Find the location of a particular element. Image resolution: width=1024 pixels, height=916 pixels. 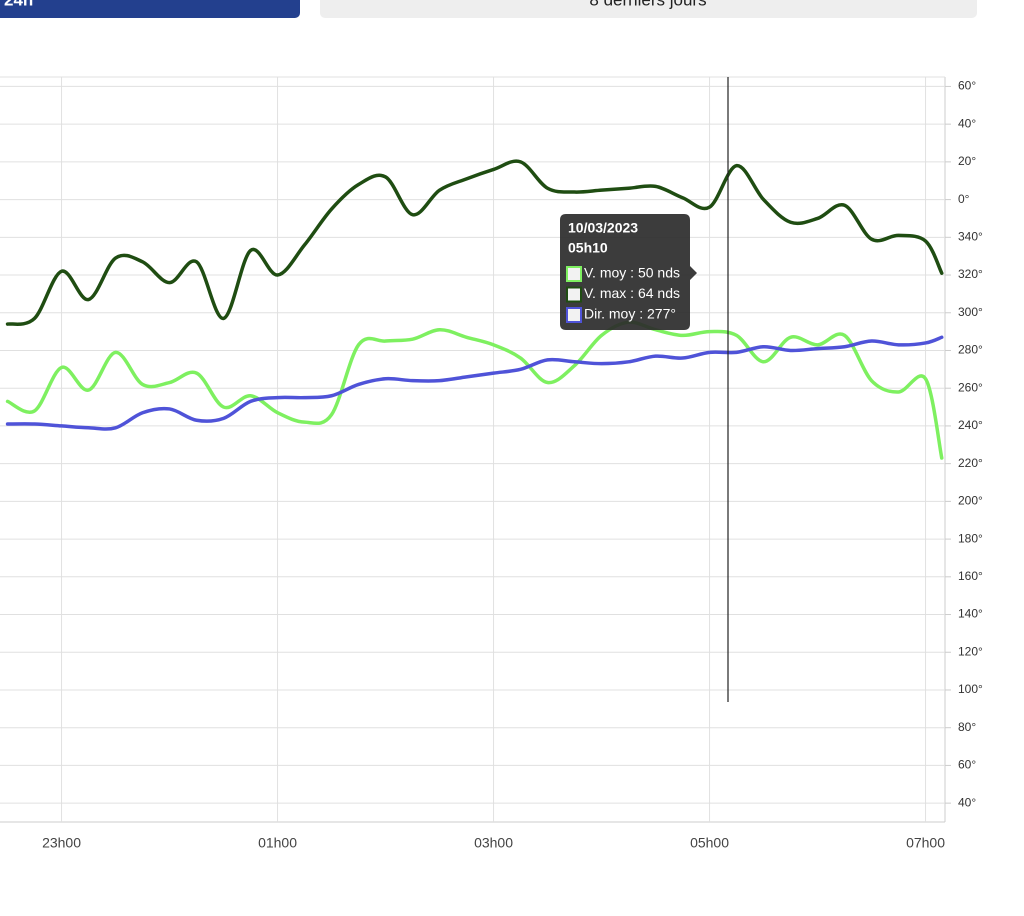

x-tick-label: 03h00 is located at coordinates (493, 843).